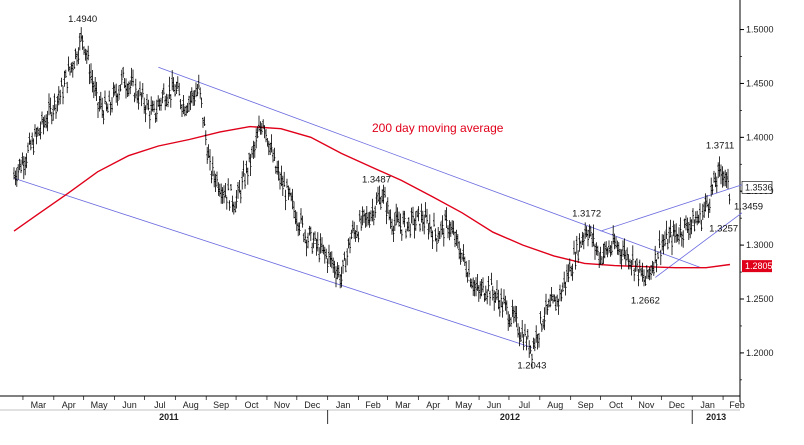 This screenshot has height=445, width=804. Describe the element at coordinates (760, 137) in the screenshot. I see `y-tick-label: 1.4000` at that location.